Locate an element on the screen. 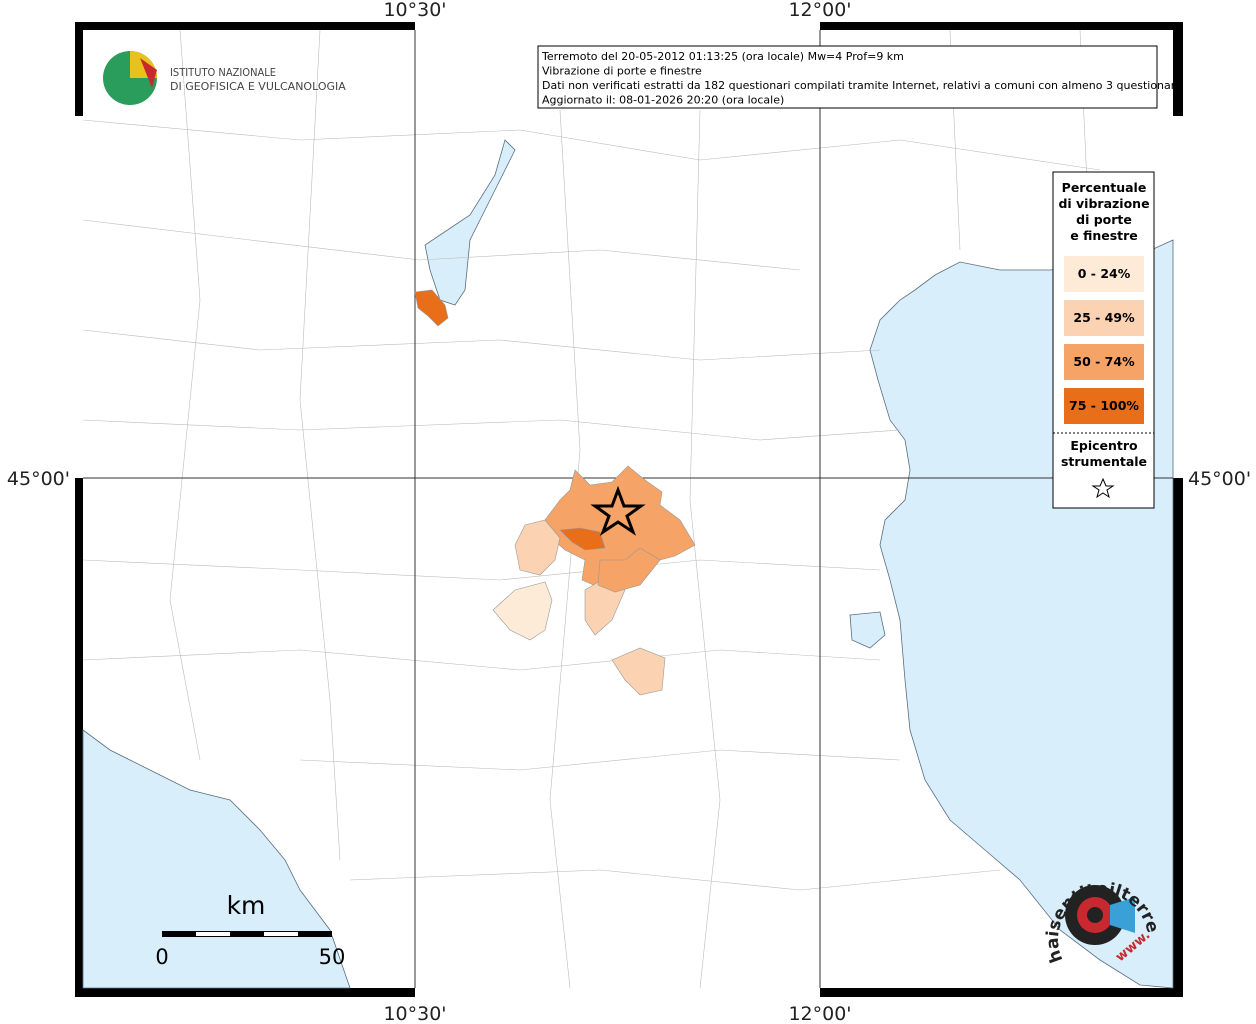 This screenshot has width=1256, height=1024. legend-title: e finestre is located at coordinates (1104, 235).